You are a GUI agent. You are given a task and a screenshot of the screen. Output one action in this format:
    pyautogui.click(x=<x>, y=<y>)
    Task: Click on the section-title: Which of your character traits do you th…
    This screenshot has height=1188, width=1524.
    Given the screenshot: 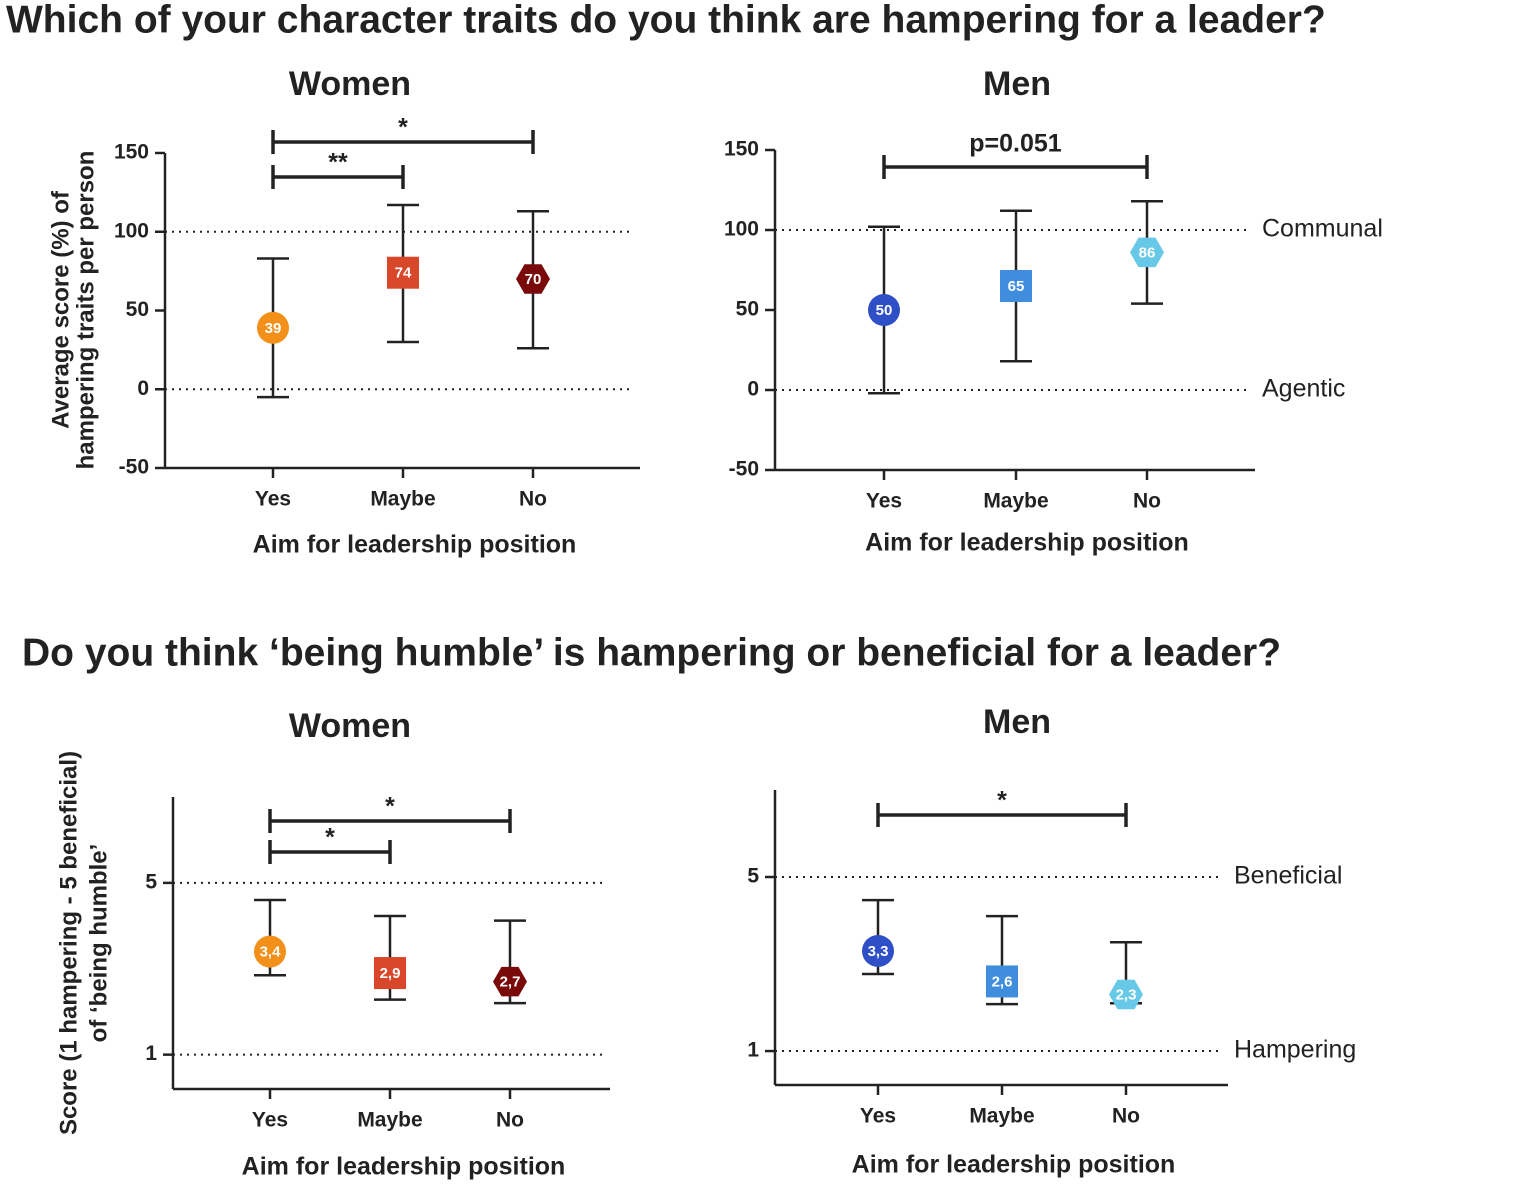 What is the action you would take?
    pyautogui.click(x=666, y=20)
    